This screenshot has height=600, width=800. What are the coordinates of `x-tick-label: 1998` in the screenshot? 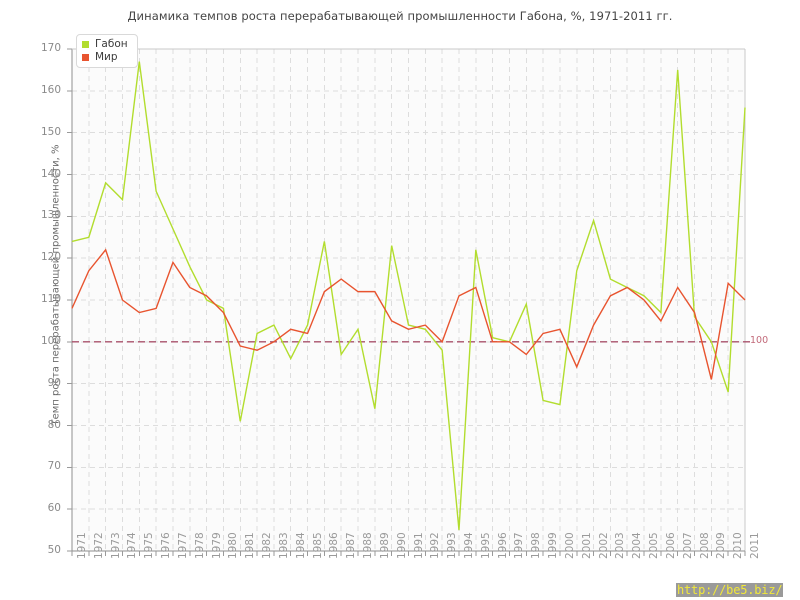 It's located at (536, 545).